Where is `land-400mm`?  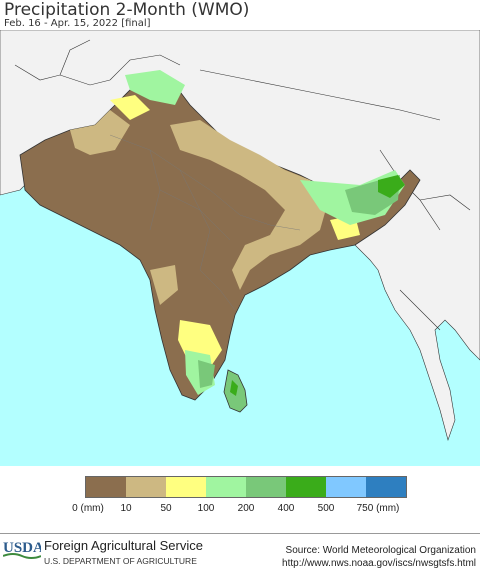
land-400mm is located at coordinates (391, 186).